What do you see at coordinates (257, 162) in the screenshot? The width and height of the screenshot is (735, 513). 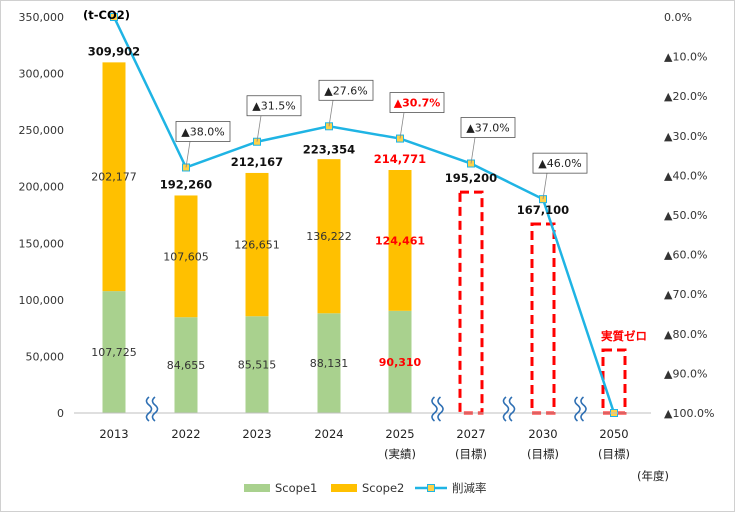 I see `total-value-label: 212,167` at bounding box center [257, 162].